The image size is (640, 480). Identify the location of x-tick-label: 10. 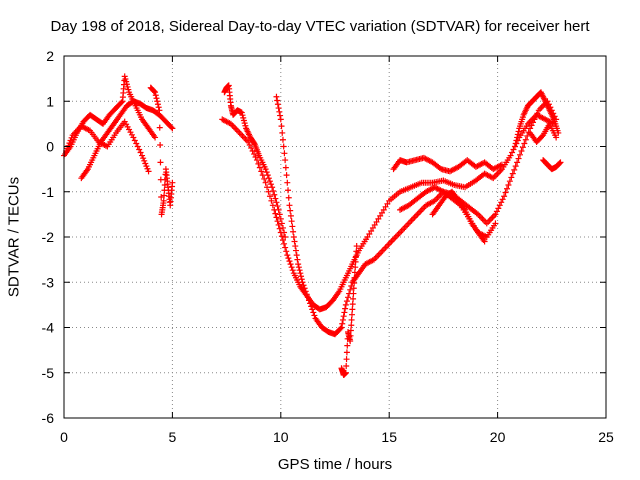
(281, 437).